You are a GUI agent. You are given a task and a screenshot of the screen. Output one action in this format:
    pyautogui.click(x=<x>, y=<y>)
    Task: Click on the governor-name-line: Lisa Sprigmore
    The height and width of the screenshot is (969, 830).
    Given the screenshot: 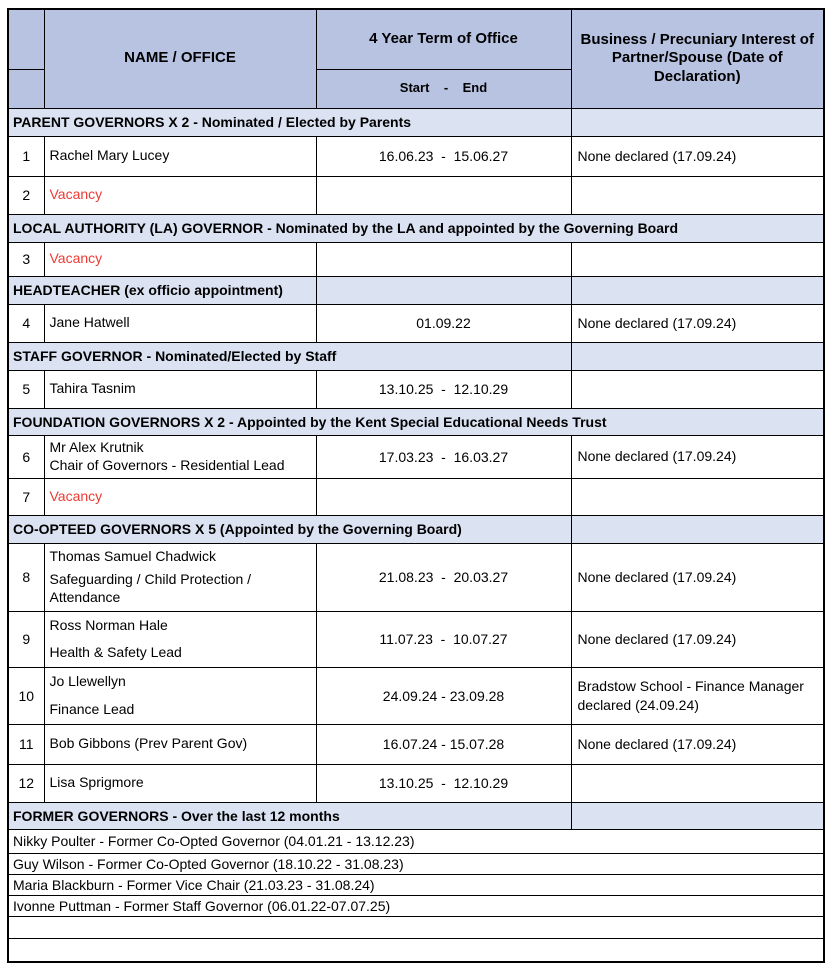 What is the action you would take?
    pyautogui.click(x=96, y=782)
    